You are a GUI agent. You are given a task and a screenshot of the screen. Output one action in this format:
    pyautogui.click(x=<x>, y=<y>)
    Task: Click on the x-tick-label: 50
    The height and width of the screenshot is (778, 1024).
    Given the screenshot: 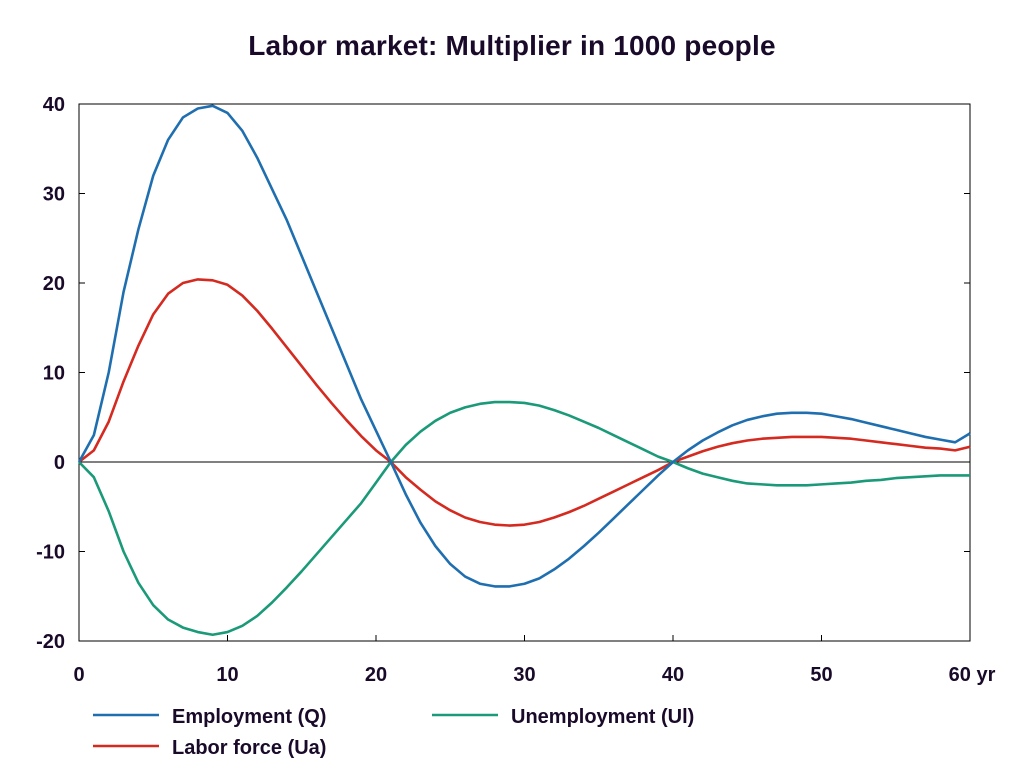 What is the action you would take?
    pyautogui.click(x=821, y=675)
    